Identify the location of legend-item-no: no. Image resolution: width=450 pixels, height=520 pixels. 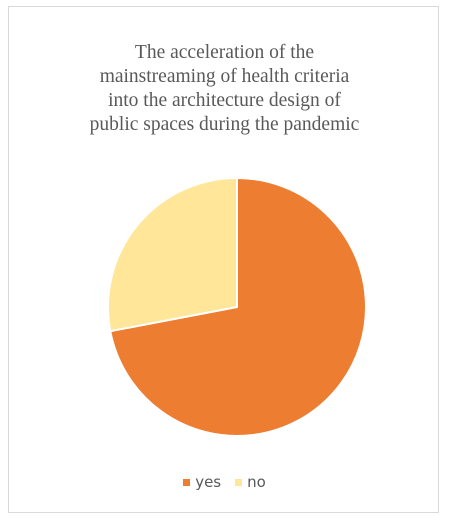
(250, 482).